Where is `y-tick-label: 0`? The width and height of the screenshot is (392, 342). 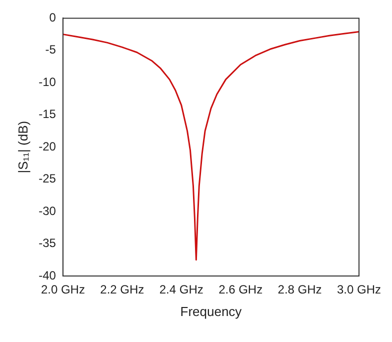
y-tick-label: 0 is located at coordinates (52, 17).